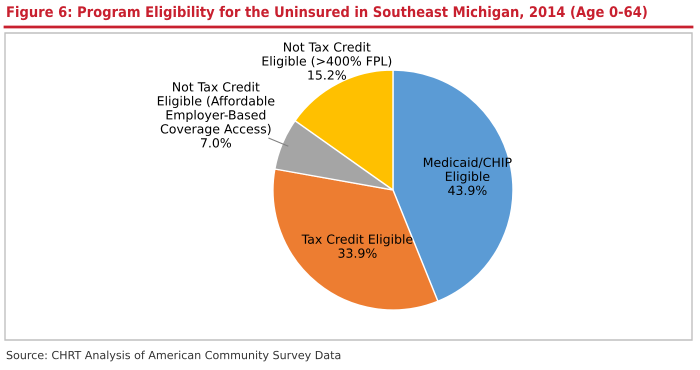 This screenshot has height=370, width=700. What do you see at coordinates (357, 240) in the screenshot?
I see `slice-label: Tax Credit Eligible` at bounding box center [357, 240].